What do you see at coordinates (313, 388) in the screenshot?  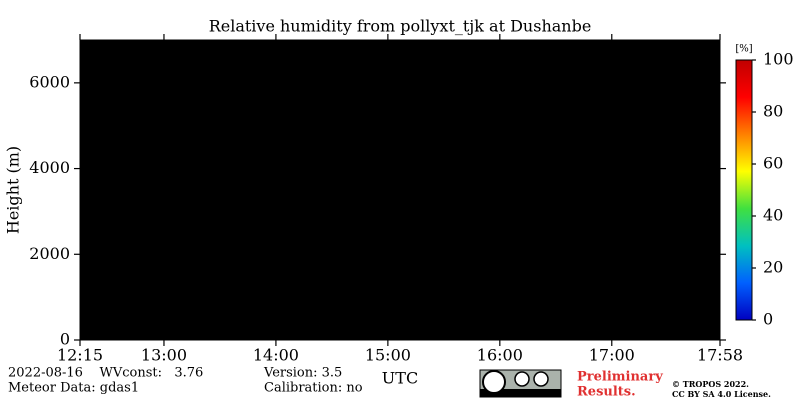 I see `footer-text: Calibration: no` at bounding box center [313, 388].